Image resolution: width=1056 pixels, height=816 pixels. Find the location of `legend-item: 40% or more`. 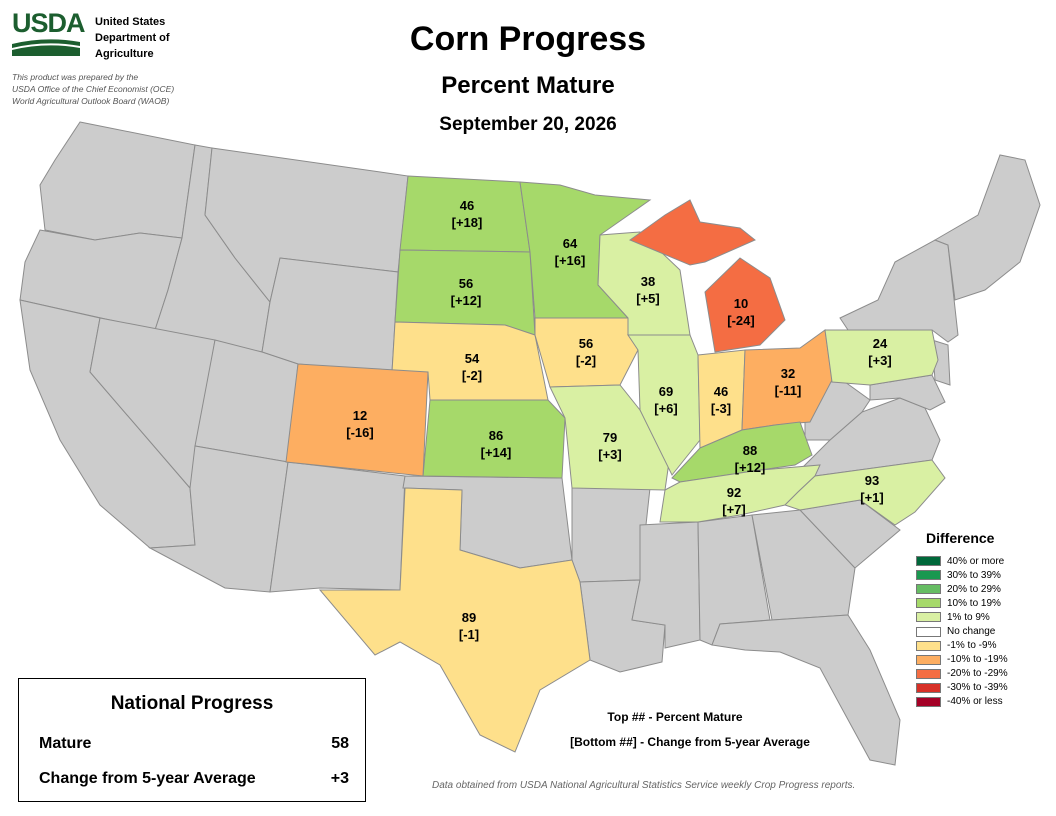

legend-item: 40% or more is located at coordinates (981, 561).